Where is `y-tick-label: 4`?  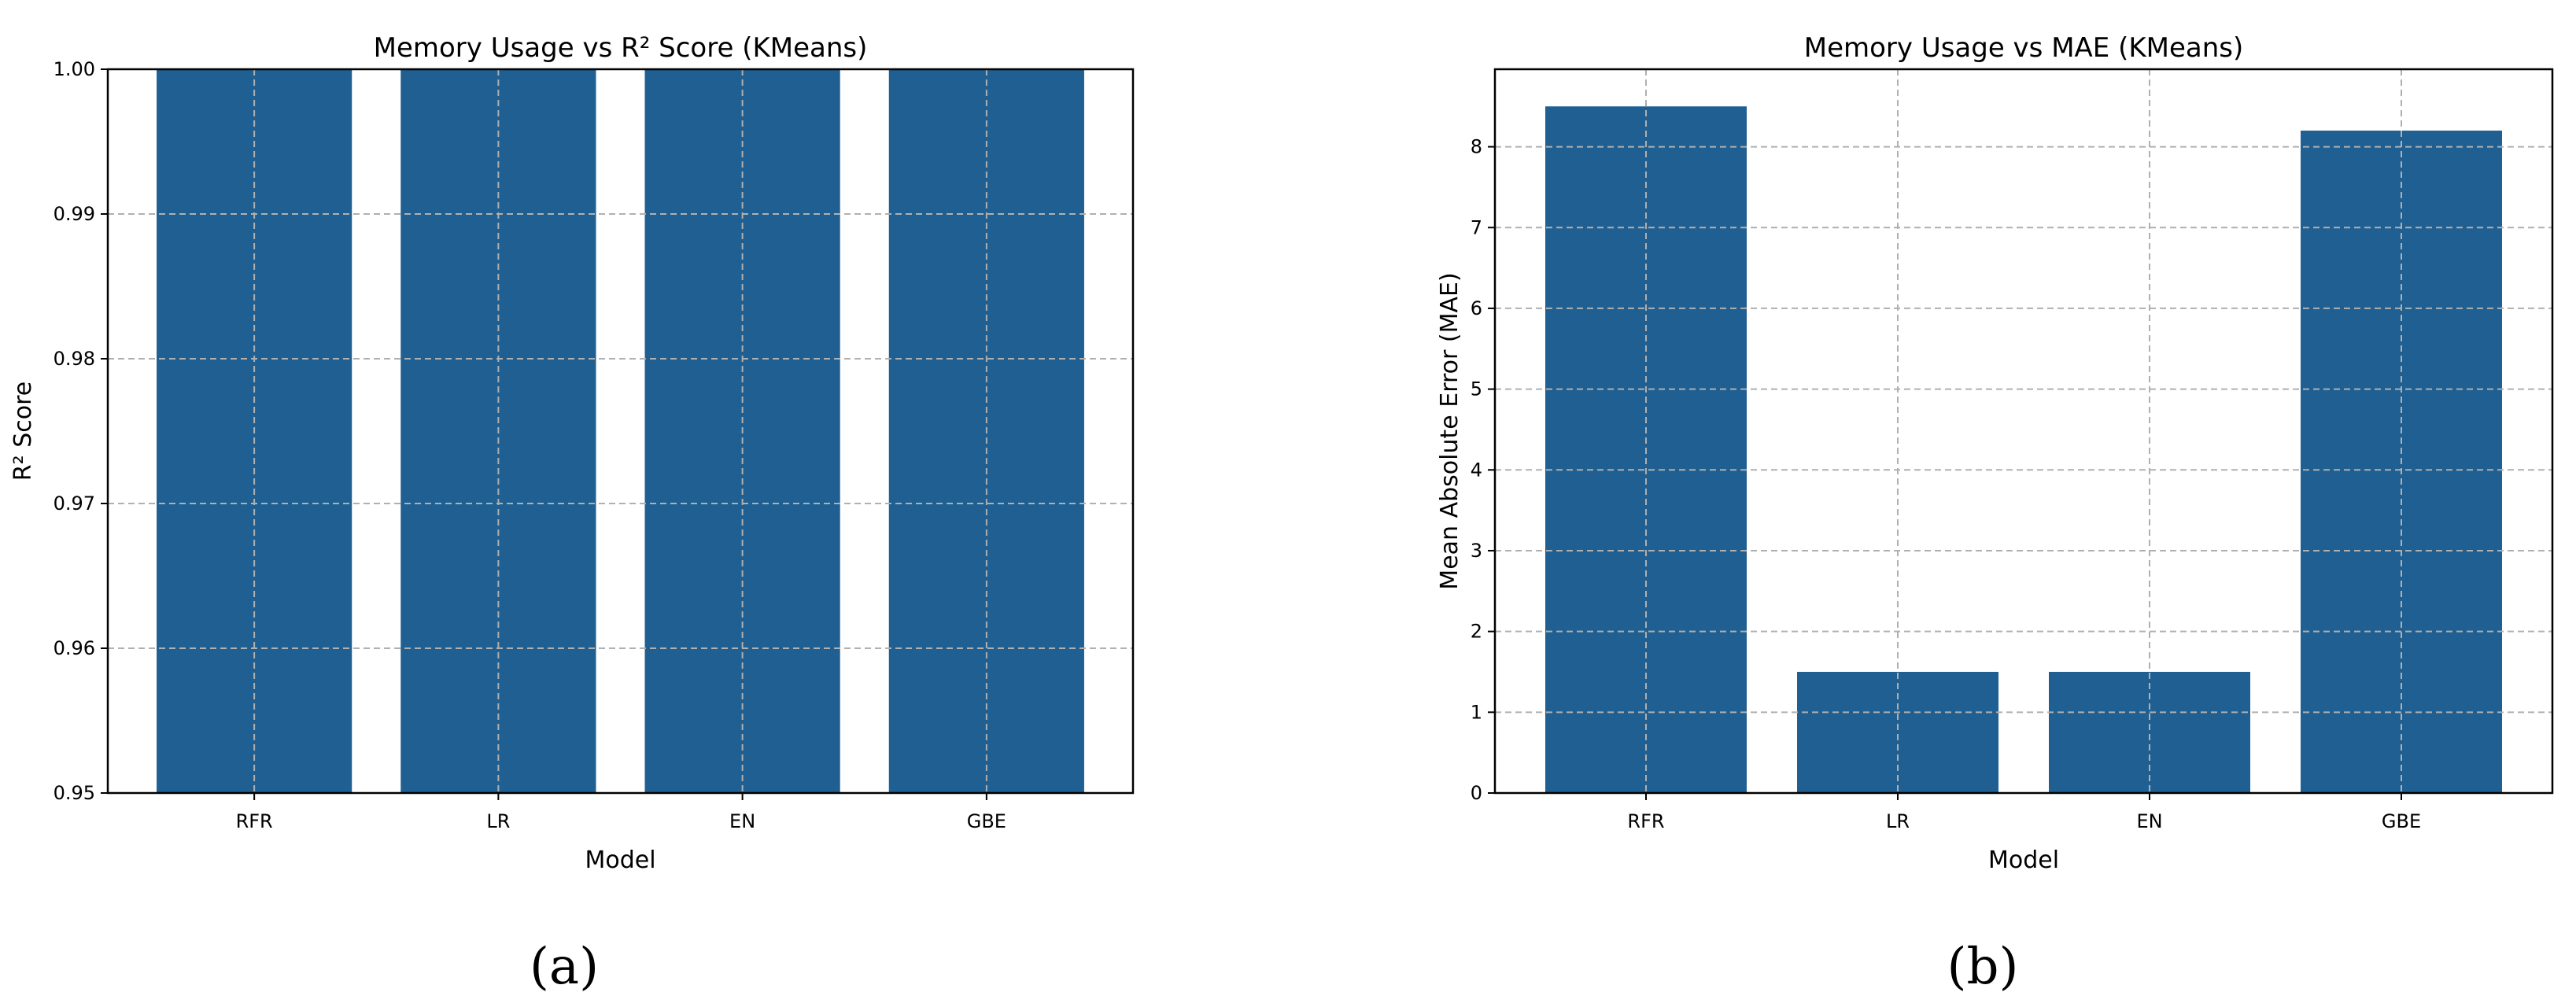
y-tick-label: 4 is located at coordinates (1476, 470).